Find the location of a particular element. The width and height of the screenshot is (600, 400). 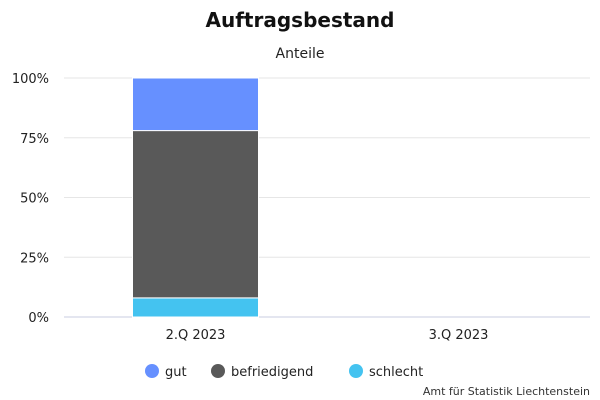

legend-item-schlecht: schlecht is located at coordinates (386, 372).